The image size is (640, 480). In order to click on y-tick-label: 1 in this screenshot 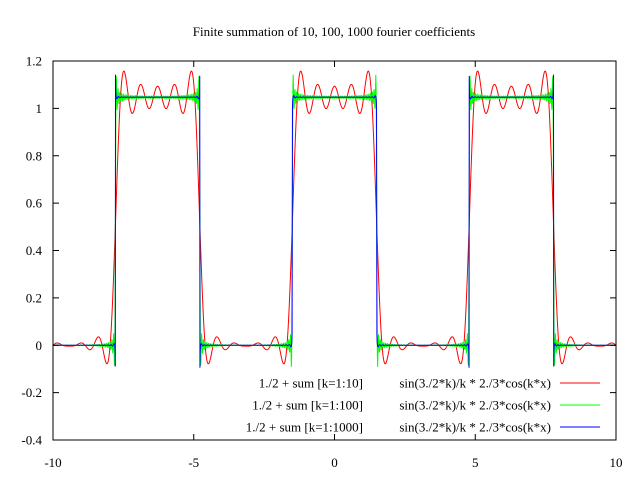, I will do `click(39, 108)`.